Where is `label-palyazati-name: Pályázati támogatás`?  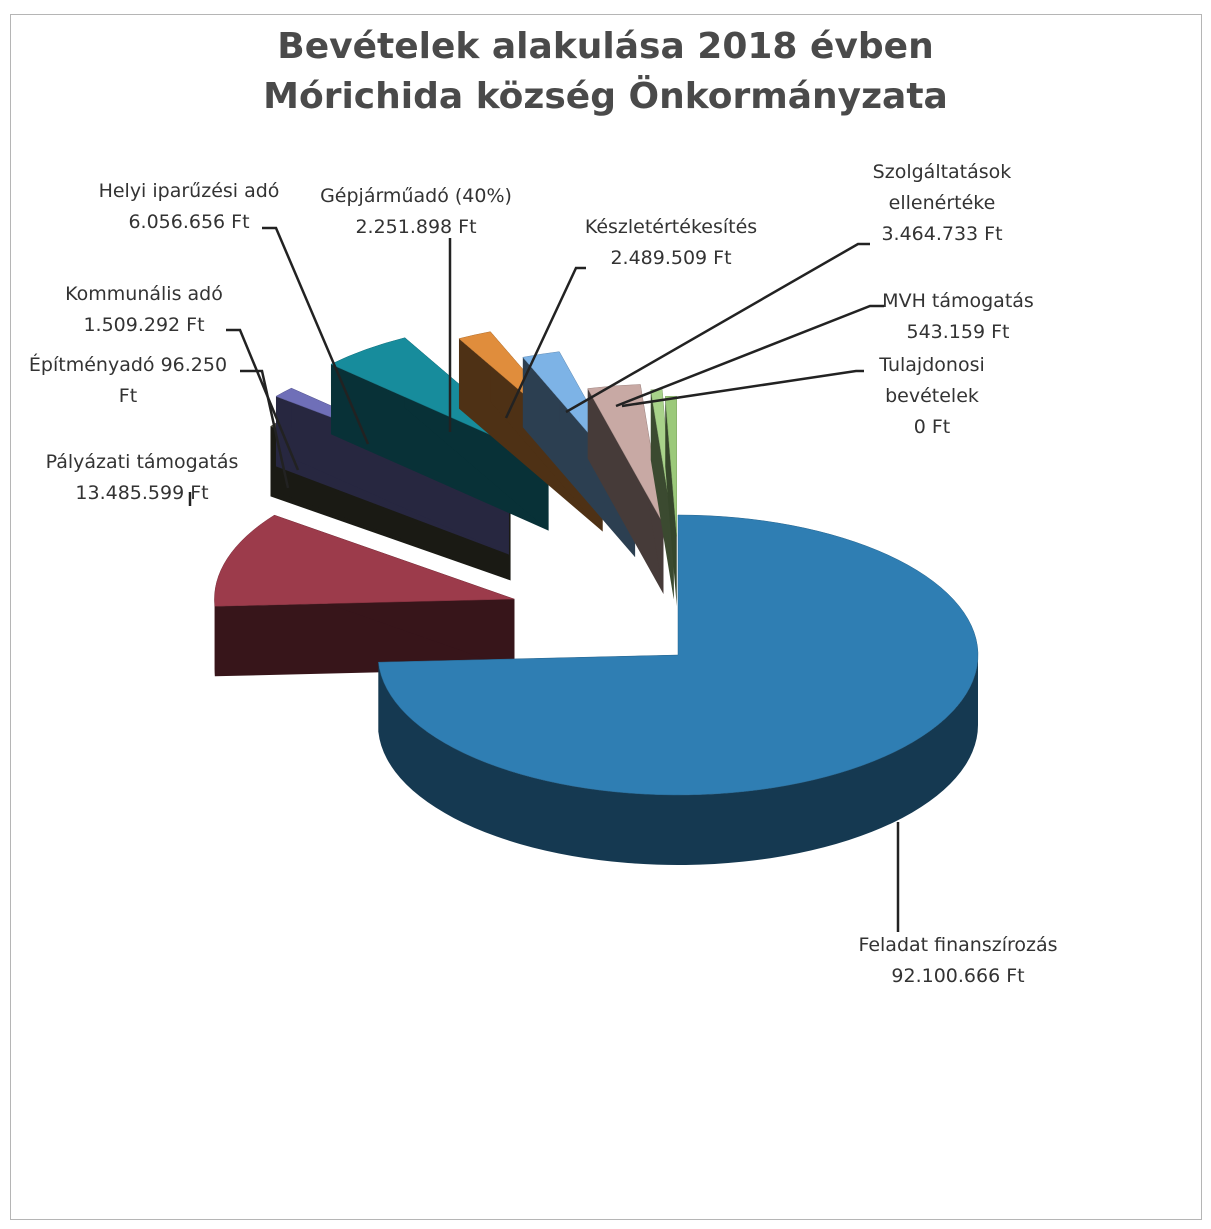 label-palyazati-name: Pályázati támogatás is located at coordinates (142, 462).